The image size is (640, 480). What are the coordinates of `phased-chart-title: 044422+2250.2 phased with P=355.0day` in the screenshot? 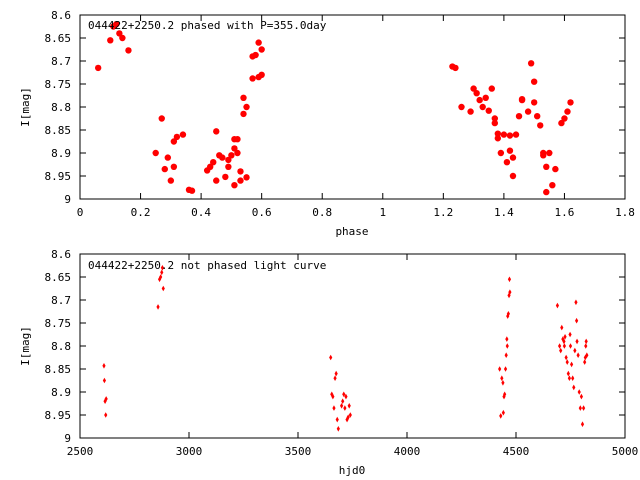 It's located at (207, 25).